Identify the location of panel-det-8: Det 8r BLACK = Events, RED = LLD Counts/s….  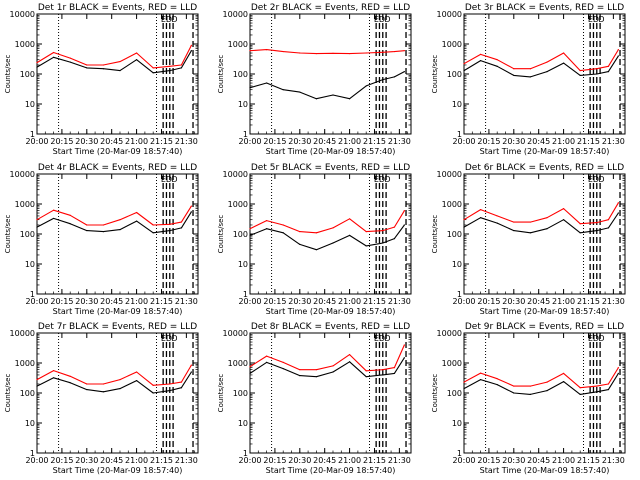
(314, 398).